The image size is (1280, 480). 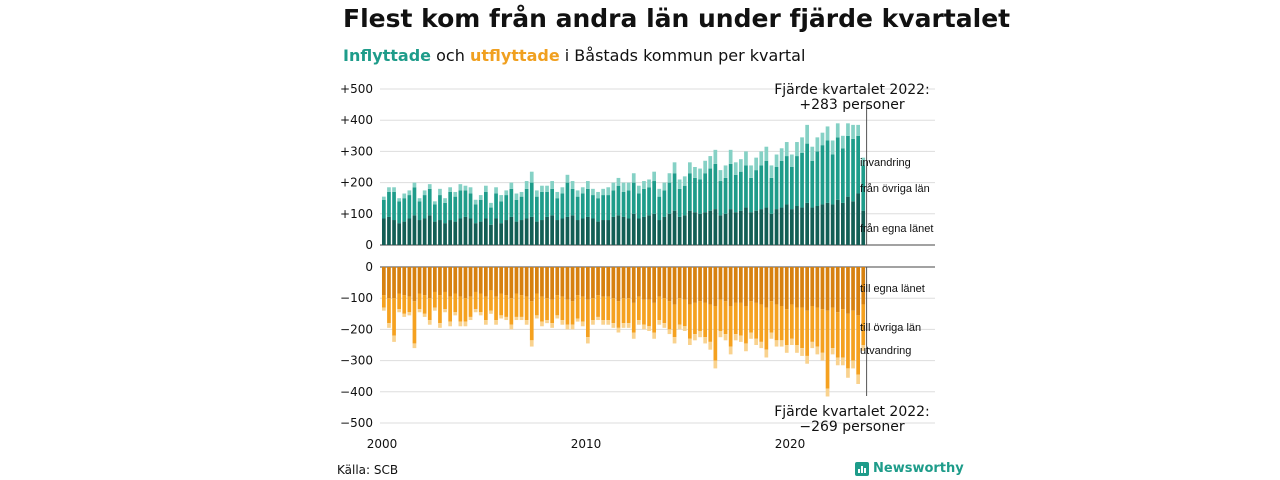 I want to click on annotation-top-line1: Fjärde kvartalet 2022:, so click(x=852, y=90).